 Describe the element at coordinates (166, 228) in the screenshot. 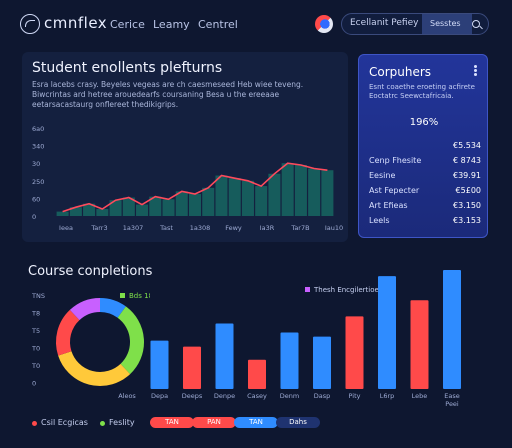

I see `x-tick-label: Tast` at that location.